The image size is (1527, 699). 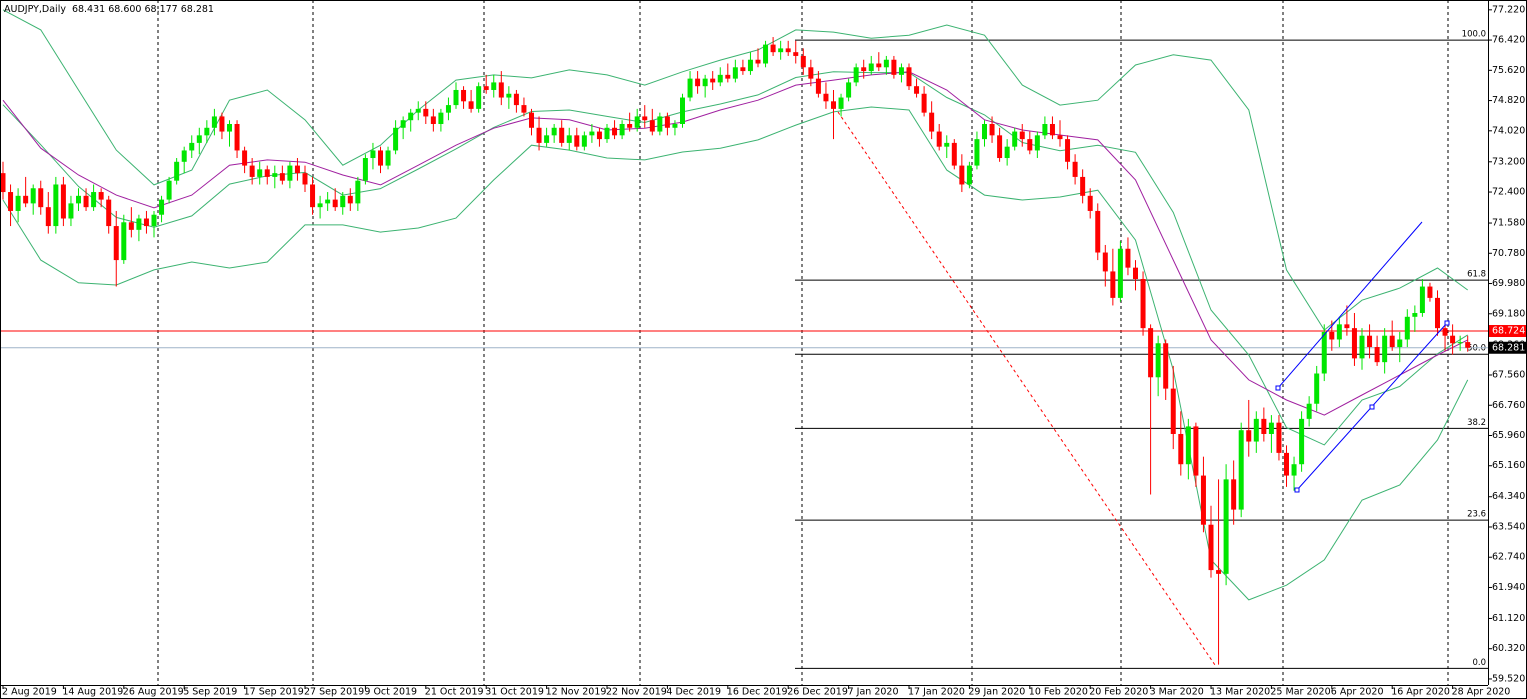 I want to click on y-tick-label: 59.520, so click(x=1508, y=678).